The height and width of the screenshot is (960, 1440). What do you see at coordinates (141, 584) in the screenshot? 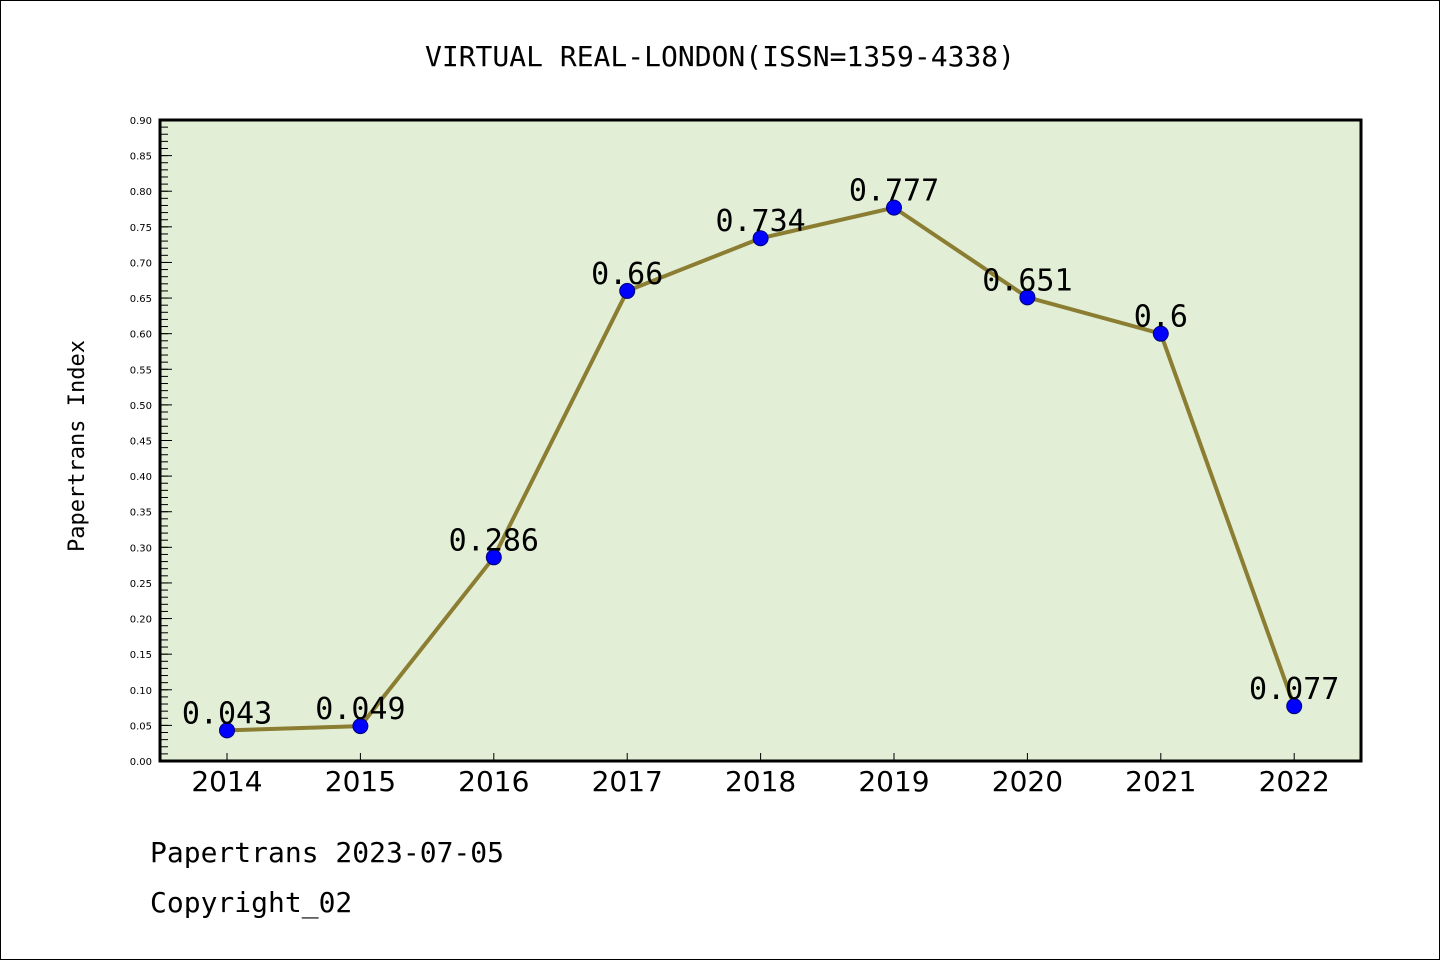
I see `y-tick-label: 0.25` at bounding box center [141, 584].